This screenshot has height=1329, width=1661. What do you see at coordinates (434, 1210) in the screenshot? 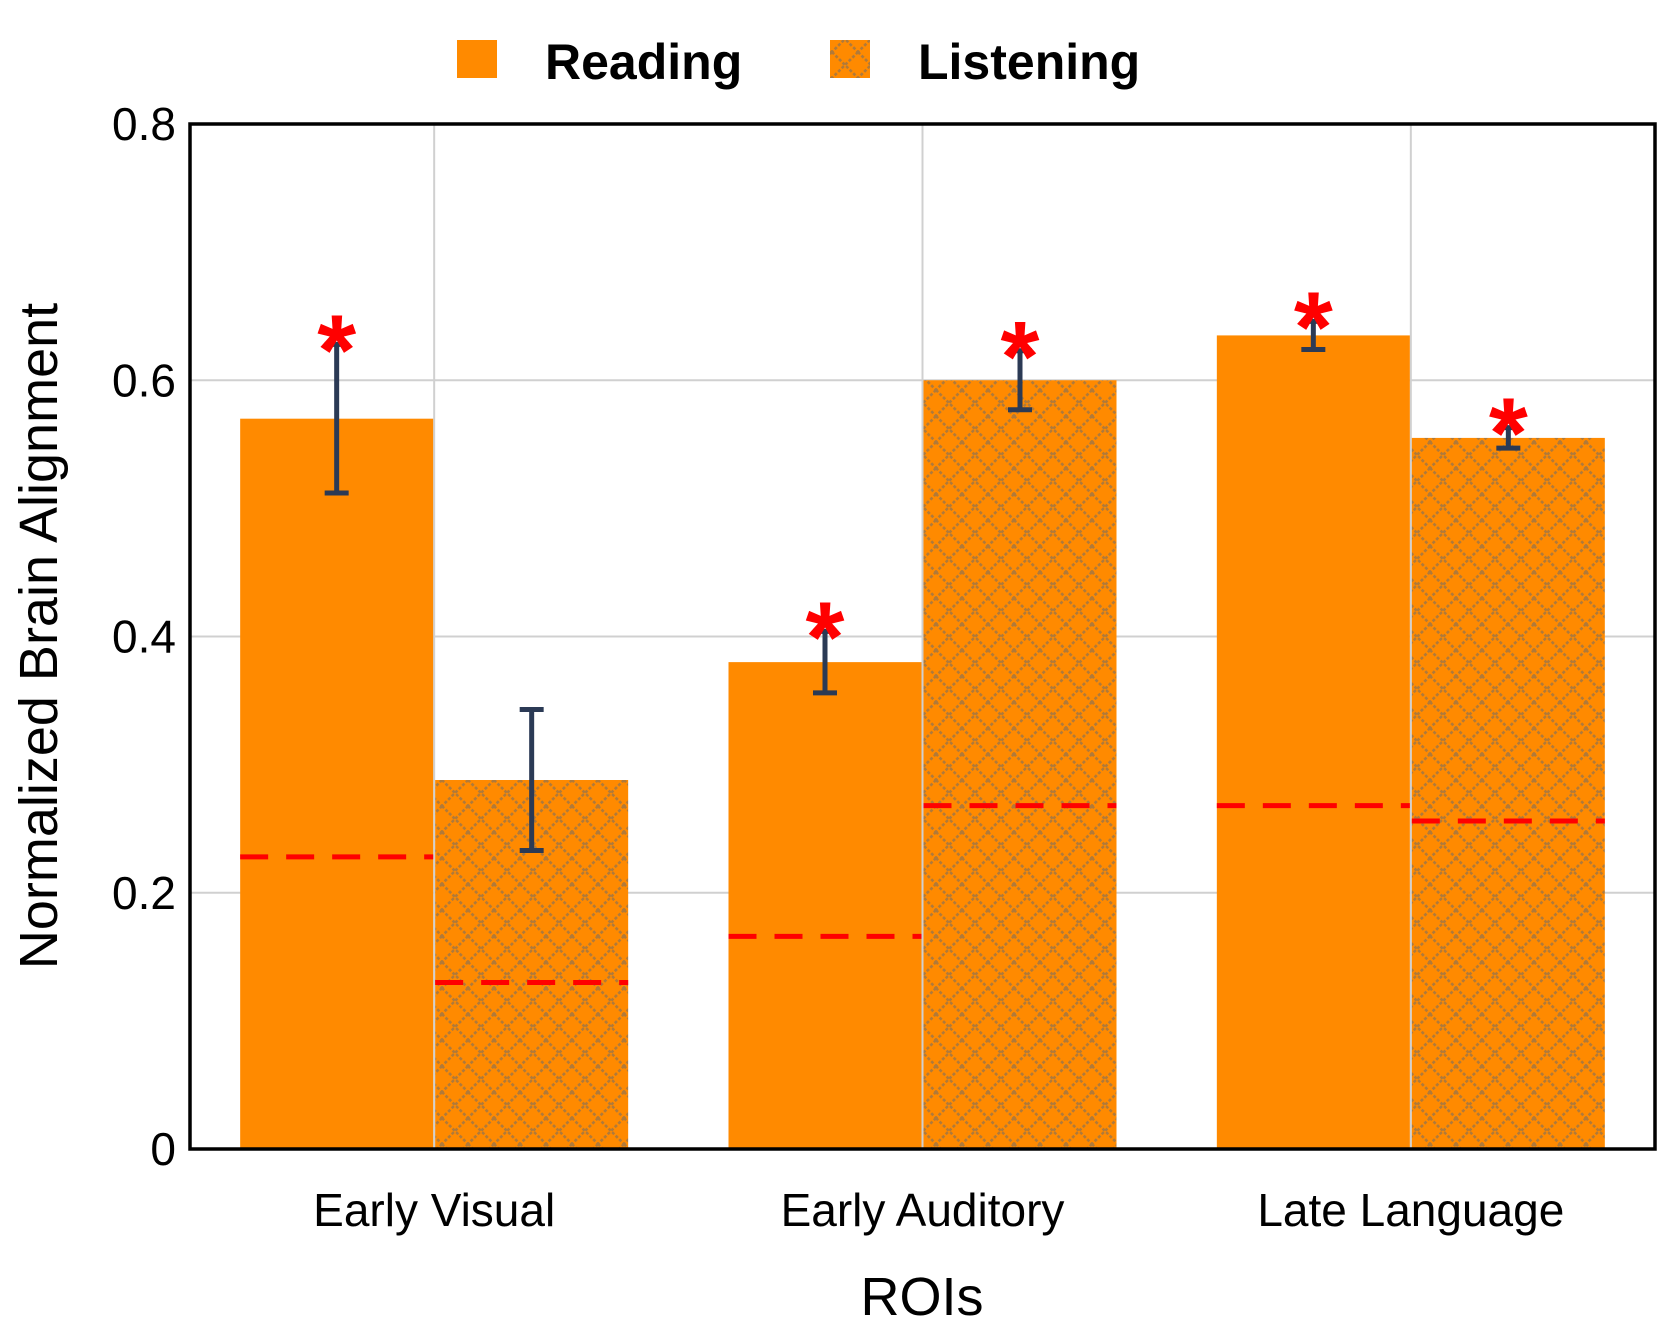
I see `x-tick-label: Early Visual` at bounding box center [434, 1210].